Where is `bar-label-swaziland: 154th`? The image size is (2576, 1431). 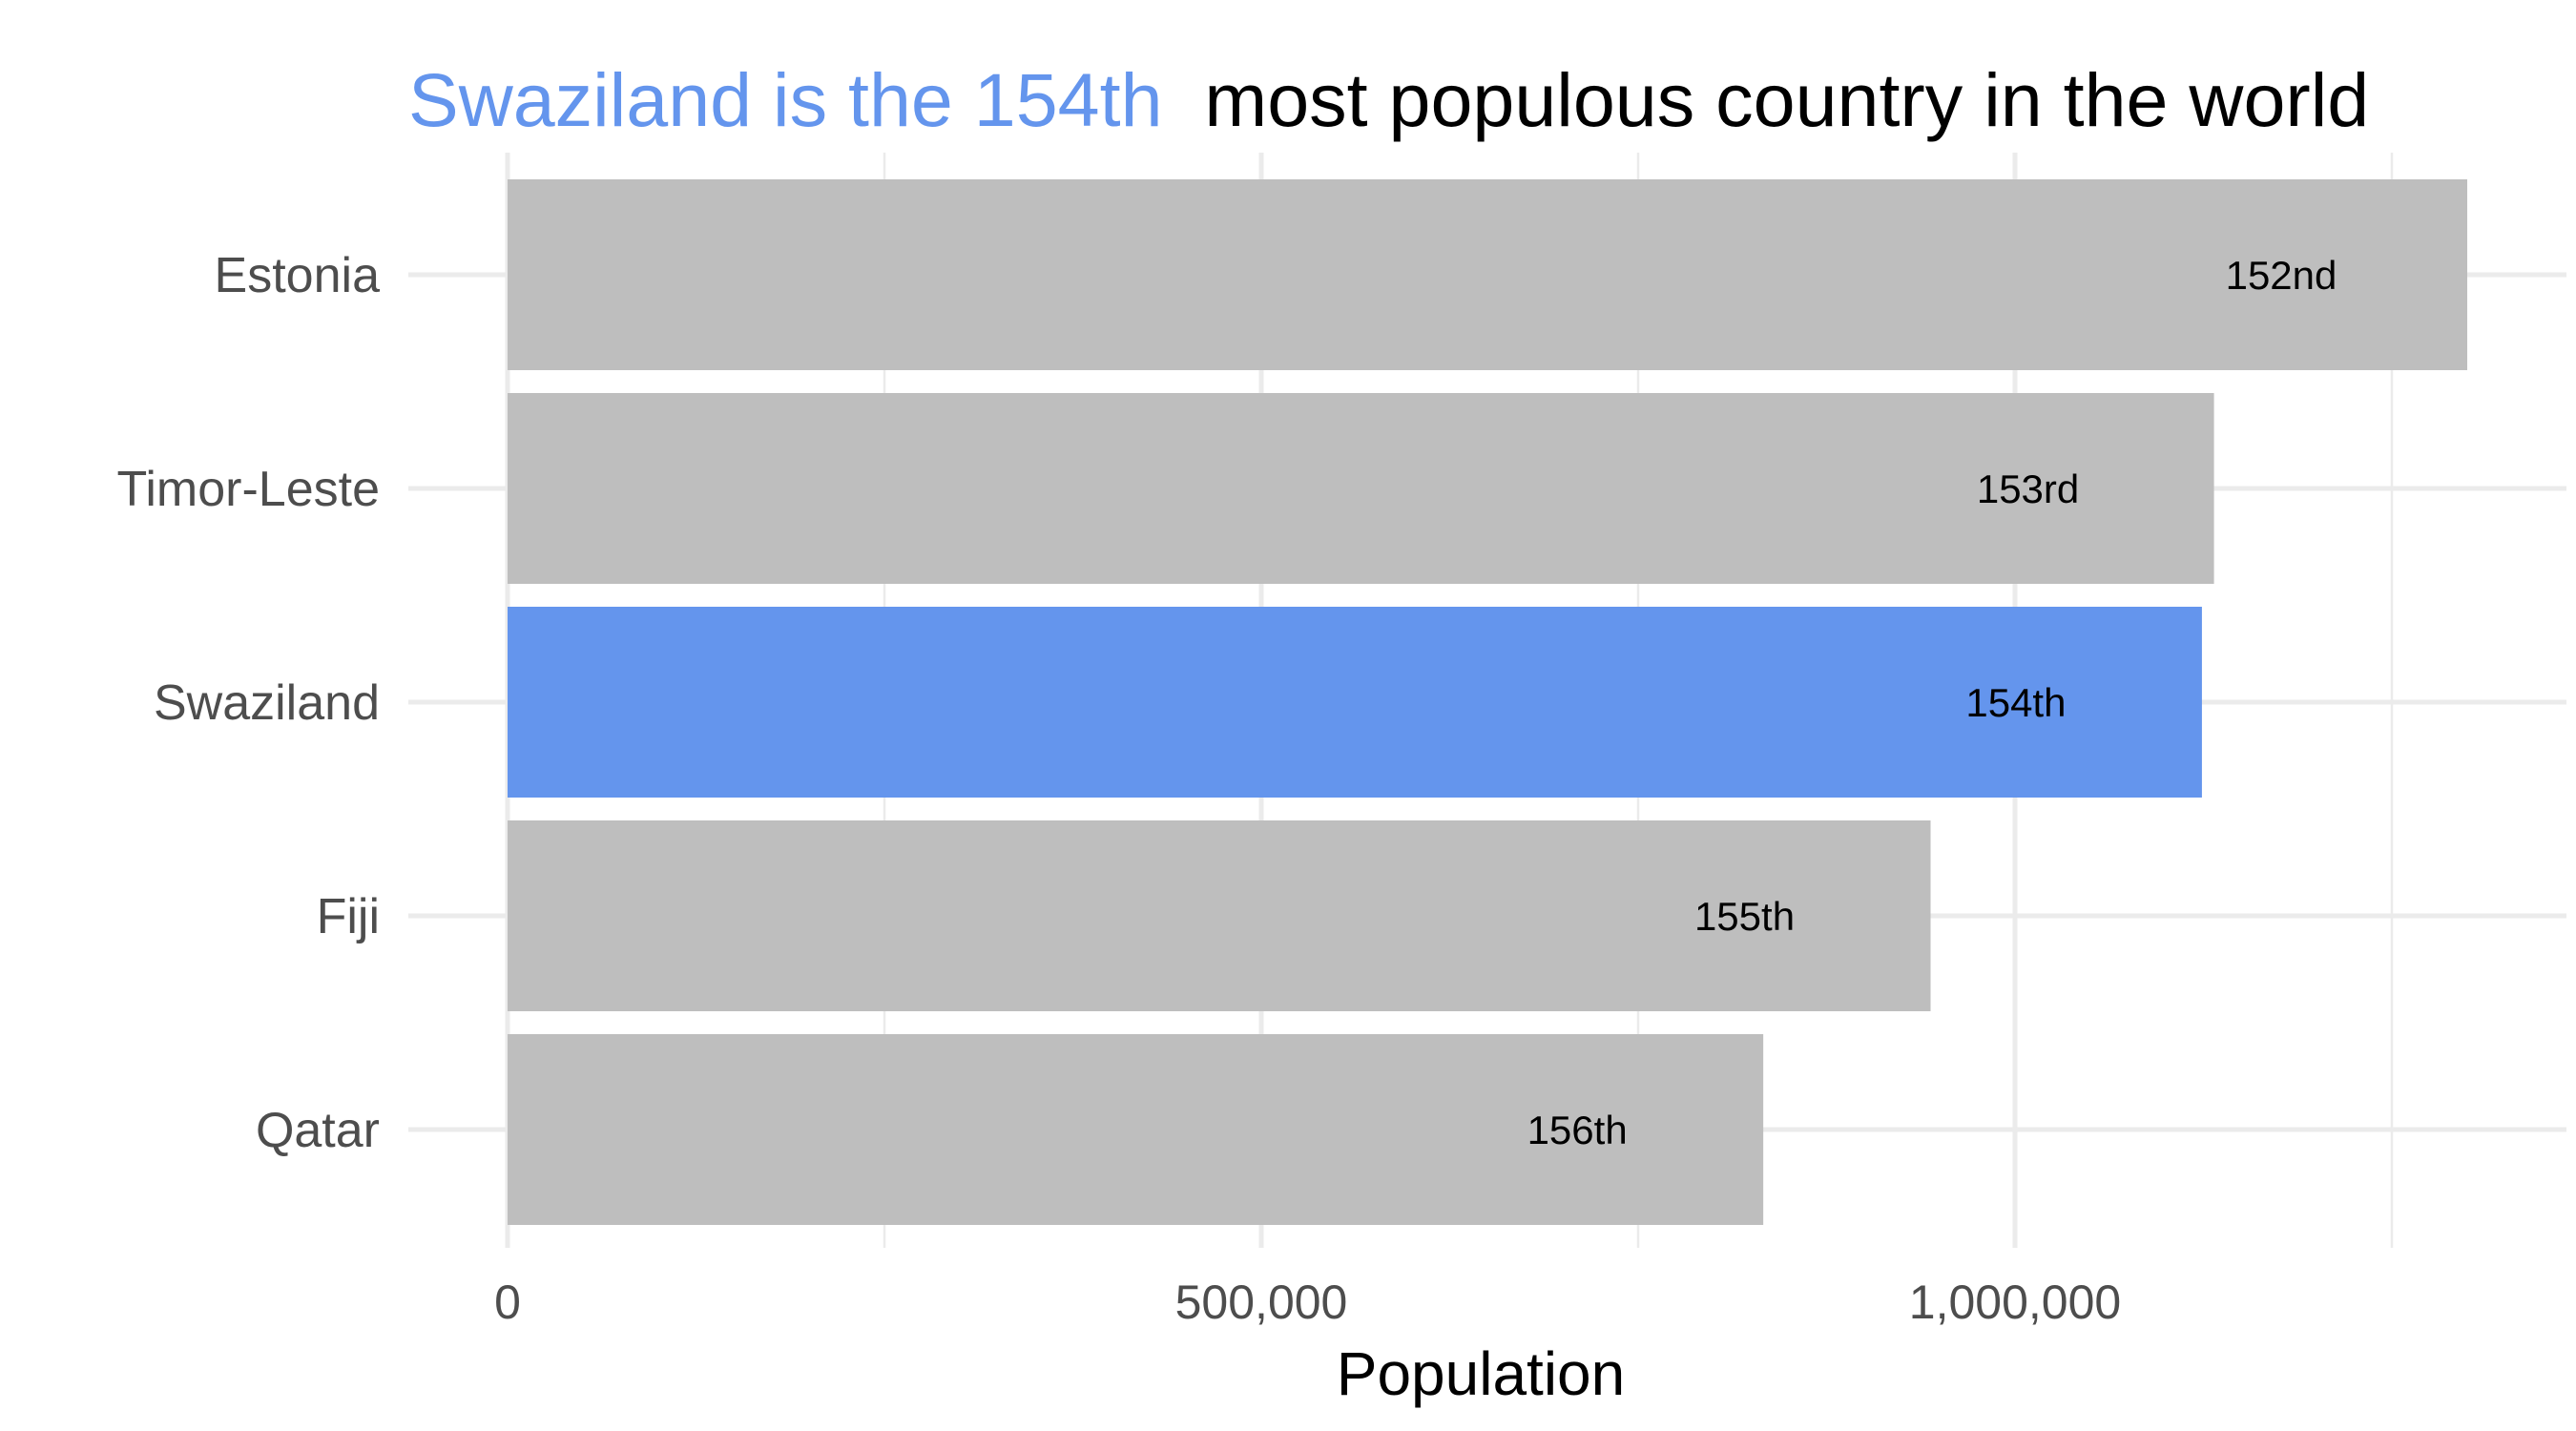
bar-label-swaziland: 154th is located at coordinates (2015, 702).